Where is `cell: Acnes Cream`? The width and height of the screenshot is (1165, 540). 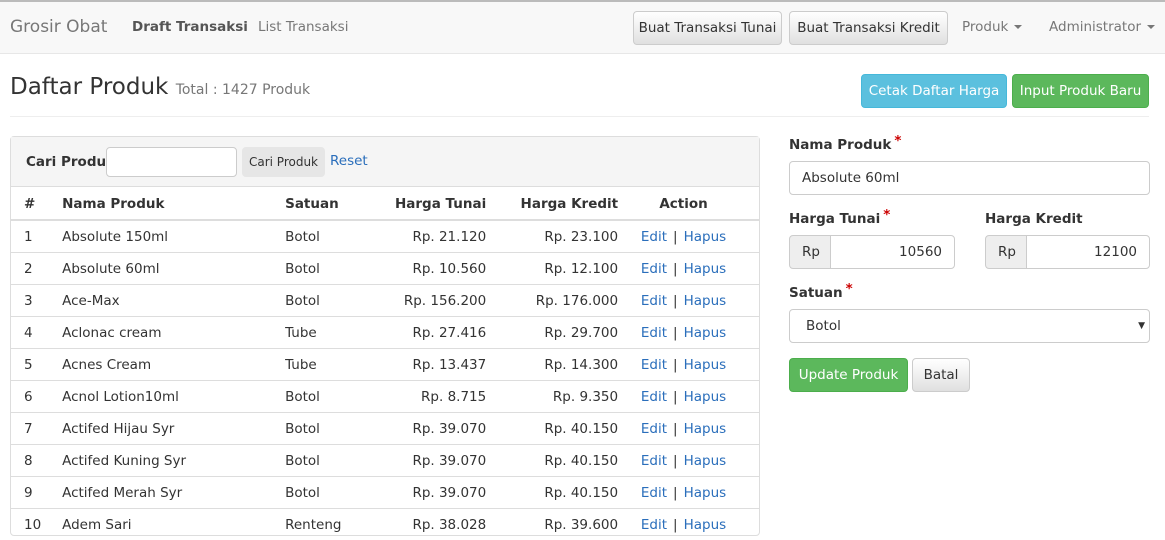
cell: Acnes Cream is located at coordinates (173, 365).